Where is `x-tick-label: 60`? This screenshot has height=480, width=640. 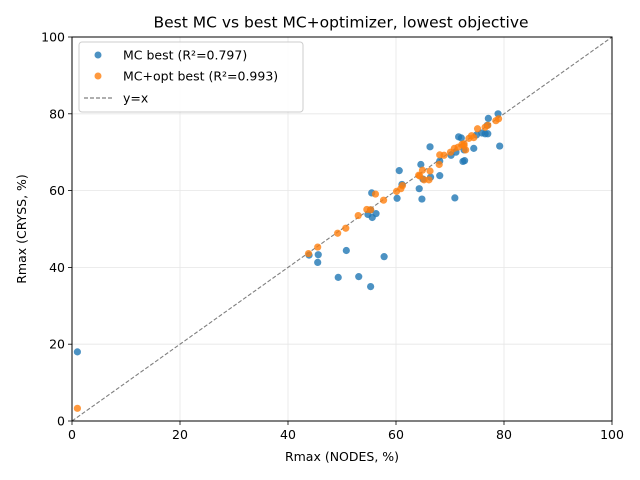
x-tick-label: 60 is located at coordinates (396, 434).